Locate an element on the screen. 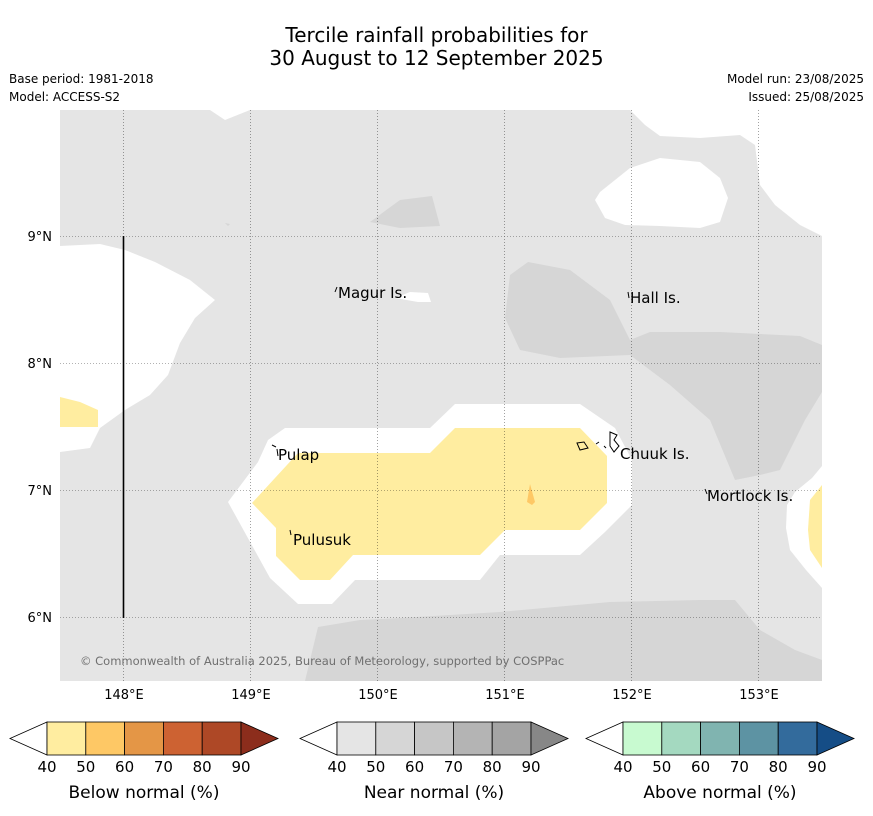 This screenshot has width=873, height=816. below-normal-40-region-west is located at coordinates (79, 412).